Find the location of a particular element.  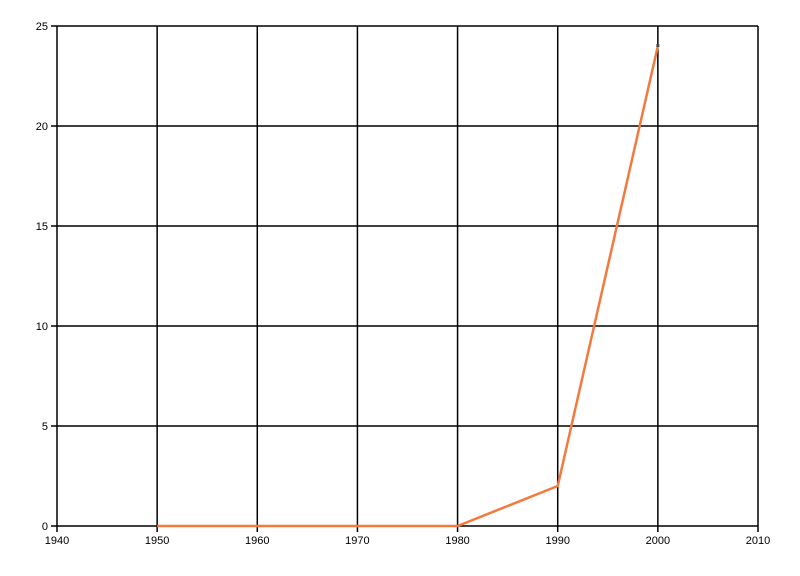

x-tick-label: 1950 is located at coordinates (157, 541).